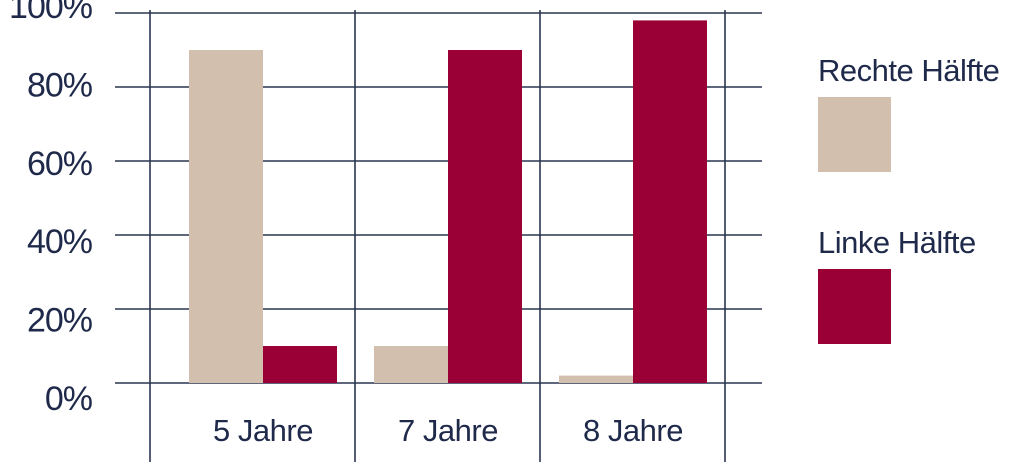 The image size is (1024, 467). Describe the element at coordinates (60, 321) in the screenshot. I see `y-tick-label: 20%` at that location.